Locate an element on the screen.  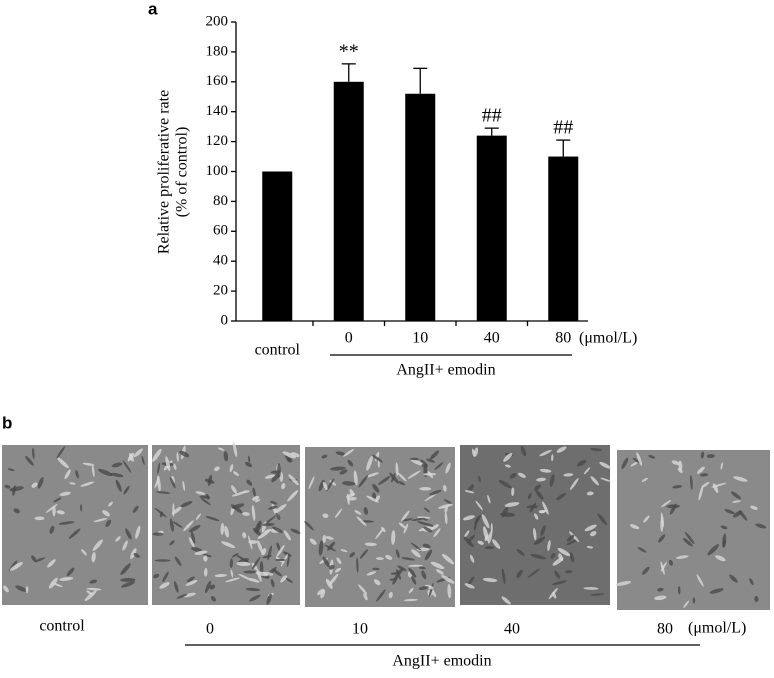
significance-label: ## is located at coordinates (563, 128).